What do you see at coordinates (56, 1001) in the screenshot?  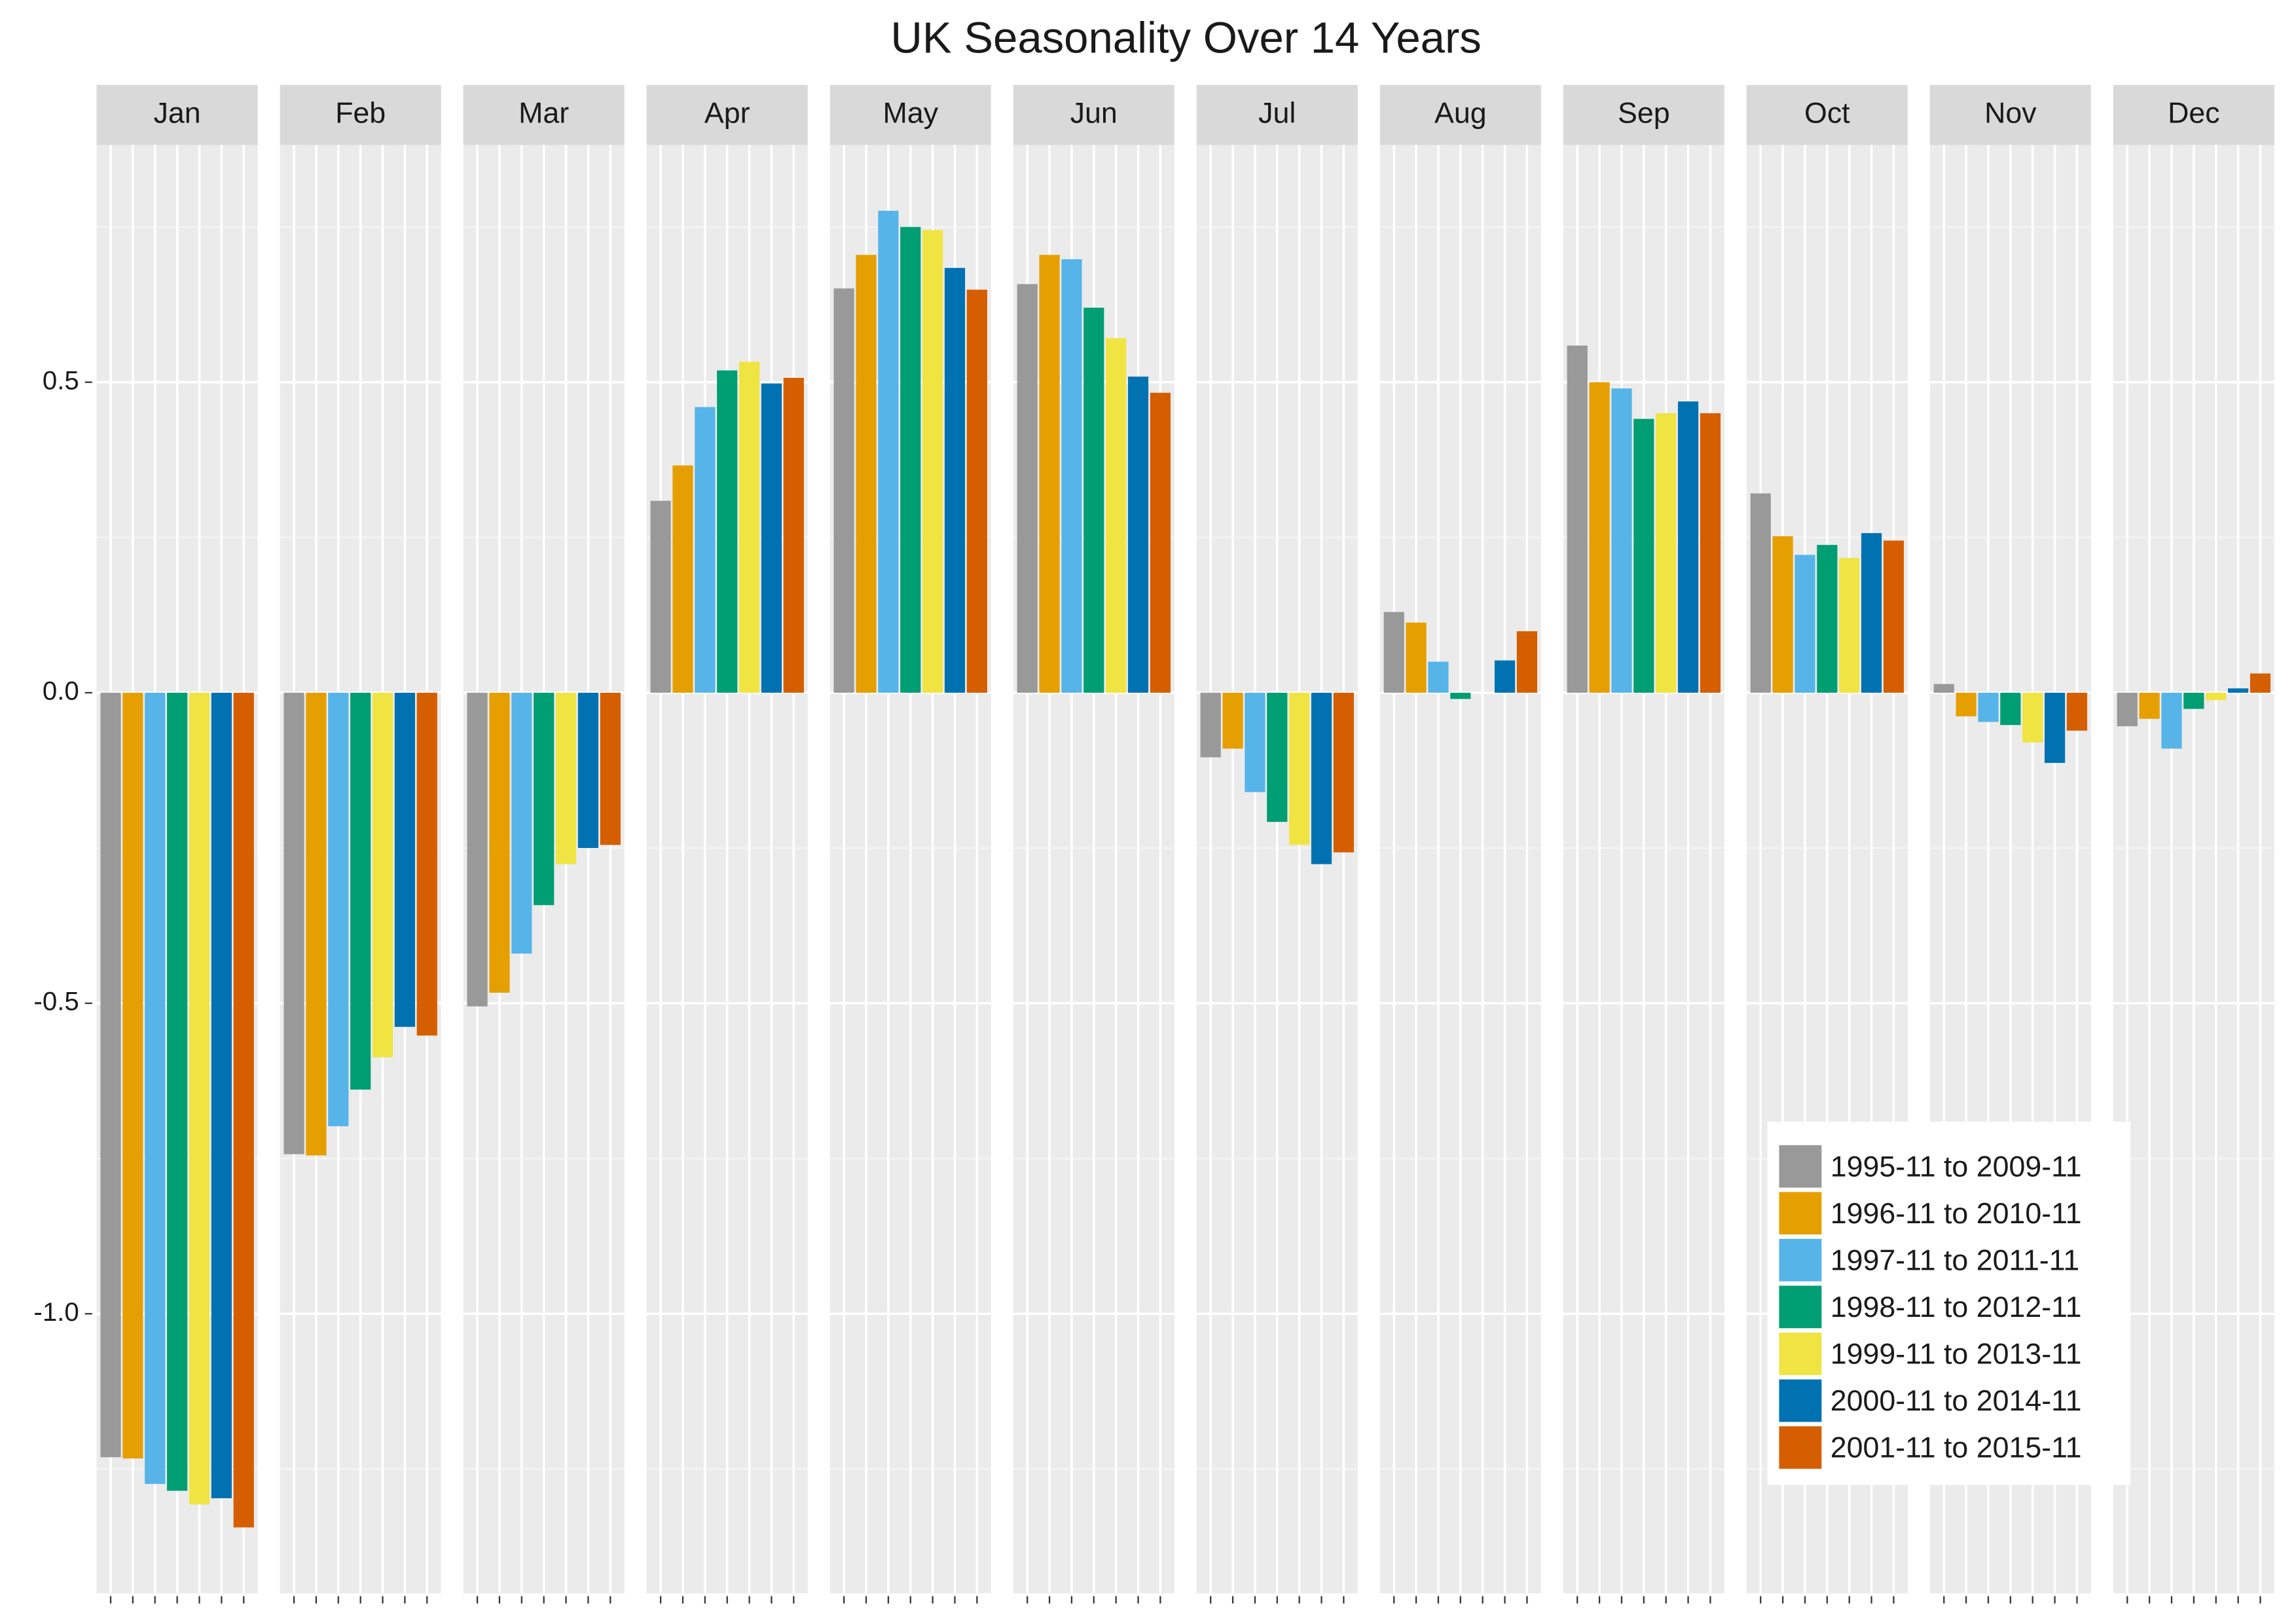 I see `y-tick-label: -0.5` at bounding box center [56, 1001].